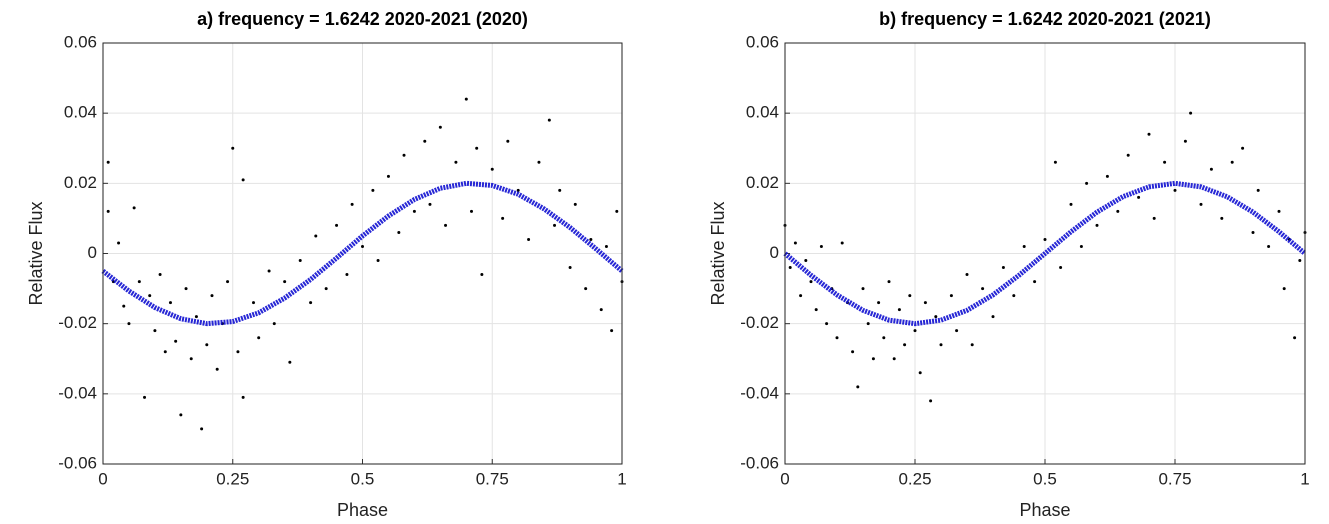  Describe the element at coordinates (363, 478) in the screenshot. I see `x-tick-label: 0.5` at that location.